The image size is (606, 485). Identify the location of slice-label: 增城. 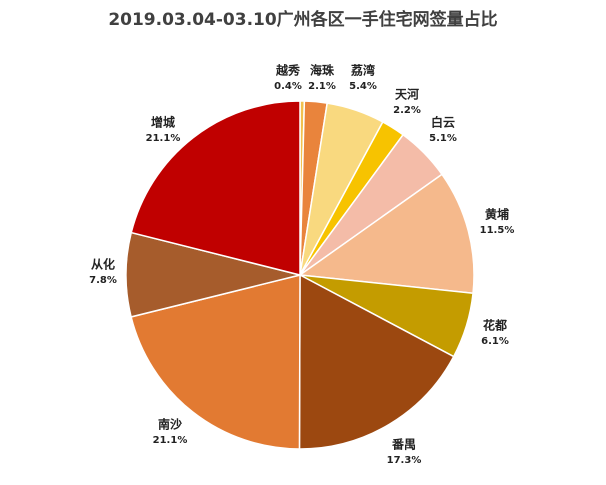
(163, 122).